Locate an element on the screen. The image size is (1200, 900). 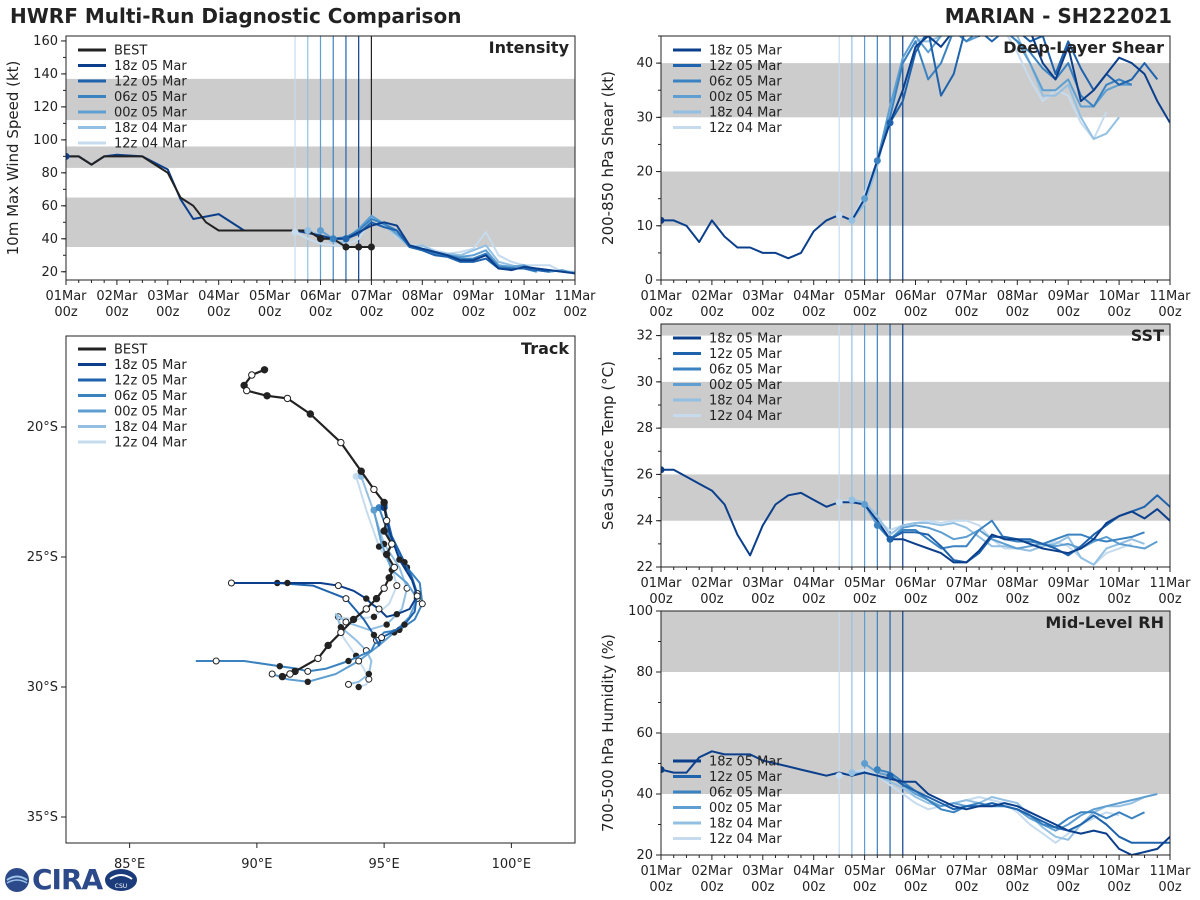
y-tick-label: 35°S is located at coordinates (42, 817).